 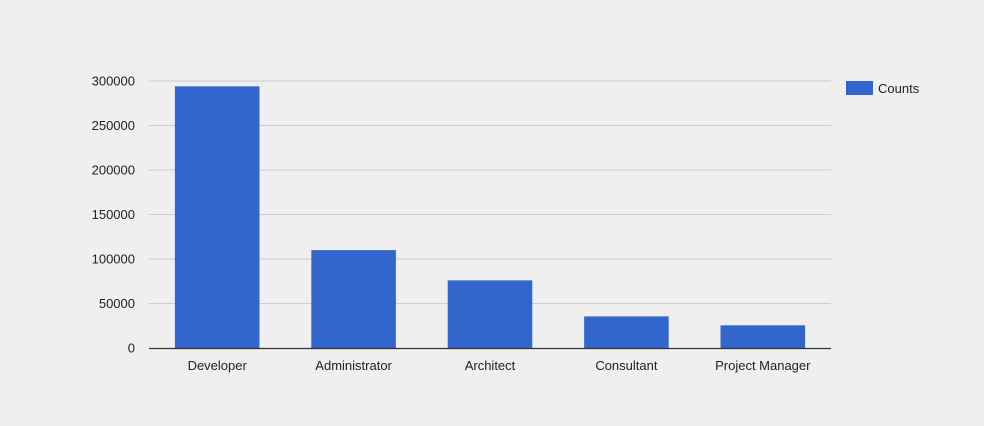 I want to click on y-tick-label: 100000, so click(x=113, y=259).